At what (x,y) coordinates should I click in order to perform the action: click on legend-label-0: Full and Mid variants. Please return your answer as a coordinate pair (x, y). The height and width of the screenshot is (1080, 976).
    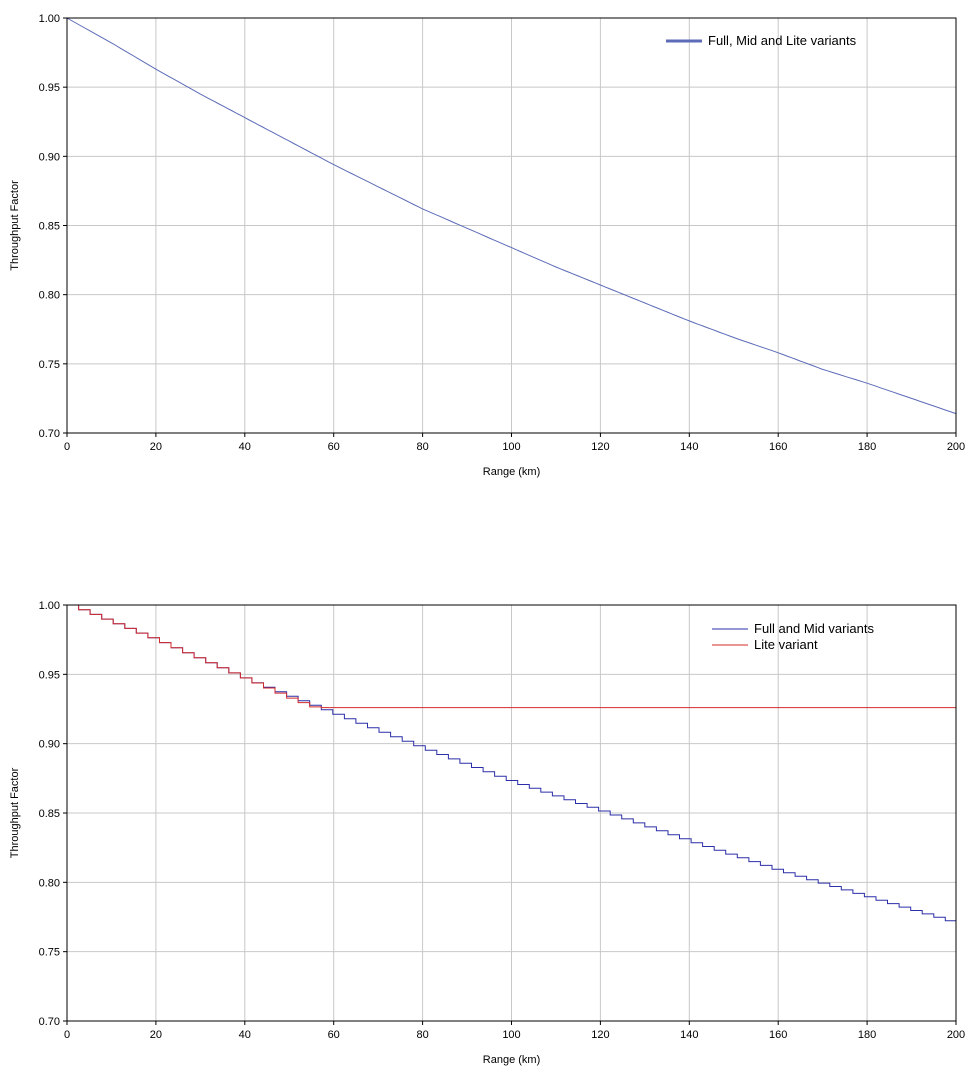
    Looking at the image, I should click on (814, 628).